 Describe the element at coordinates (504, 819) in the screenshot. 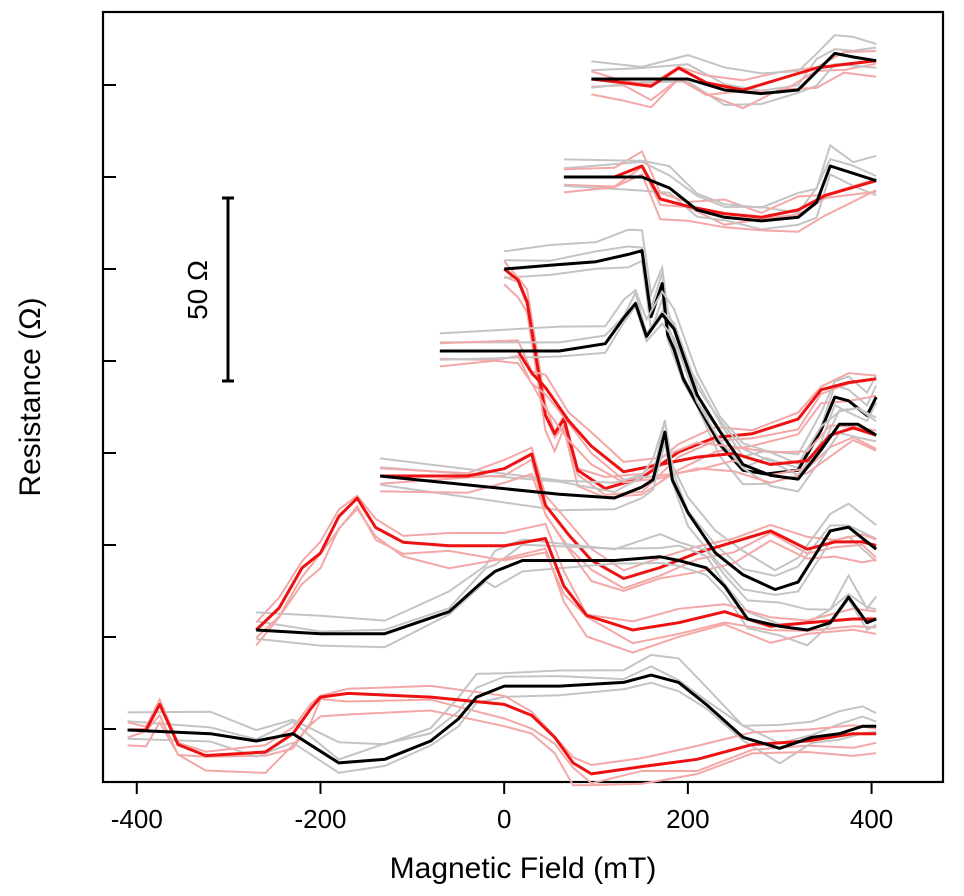

I see `x-tick-label: 0` at that location.